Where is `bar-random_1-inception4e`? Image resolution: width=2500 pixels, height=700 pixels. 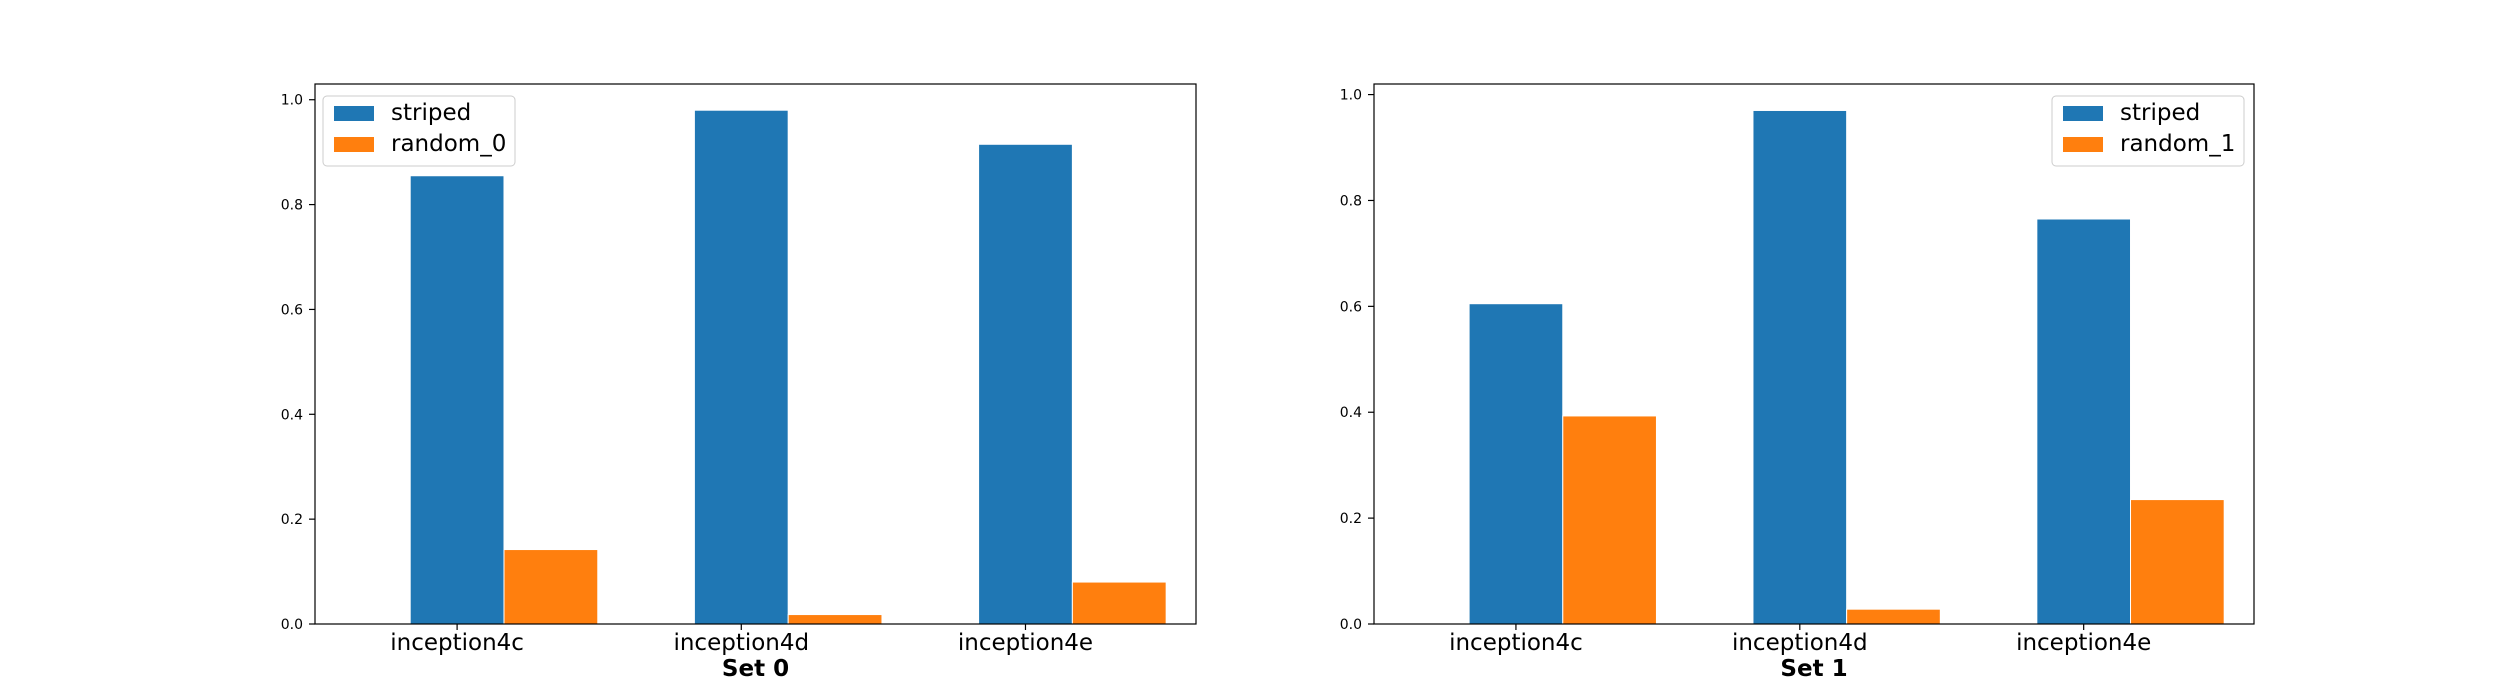
bar-random_1-inception4e is located at coordinates (2177, 562).